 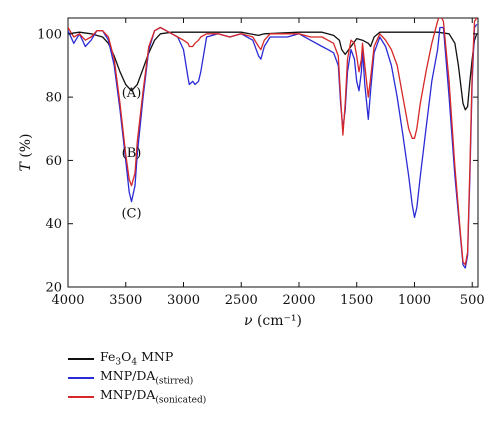 I want to click on legend-entry-stirred: MNP/DA(stirred), so click(x=137, y=377).